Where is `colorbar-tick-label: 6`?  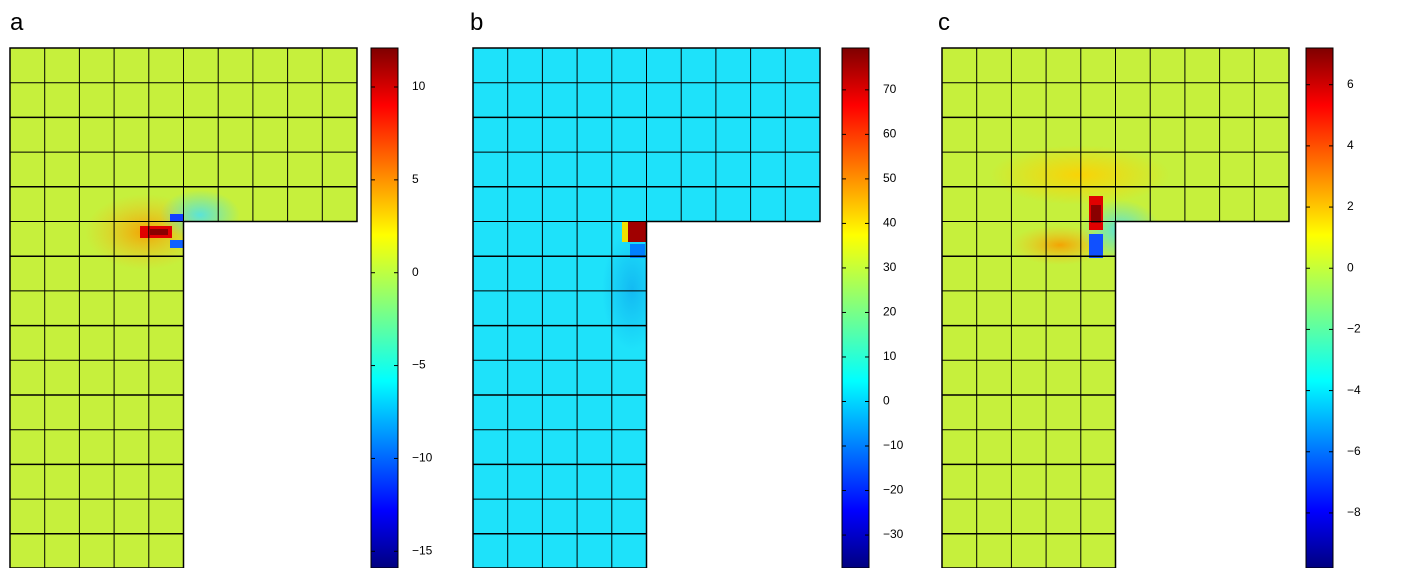 colorbar-tick-label: 6 is located at coordinates (1350, 84).